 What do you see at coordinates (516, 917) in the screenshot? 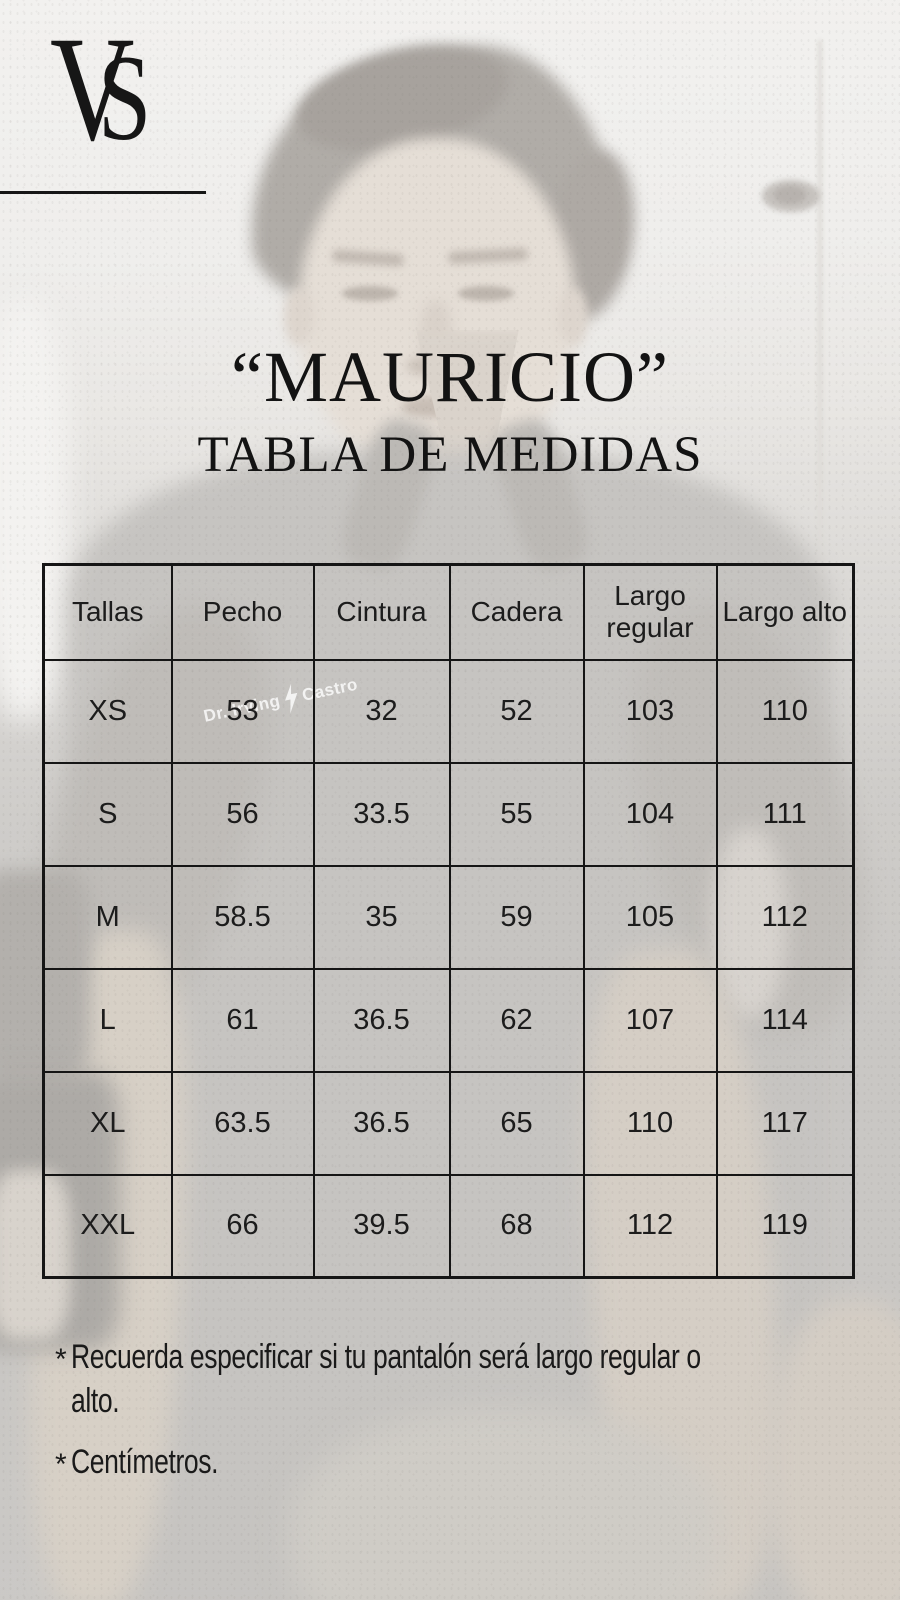
I see `table-cell: 59` at bounding box center [516, 917].